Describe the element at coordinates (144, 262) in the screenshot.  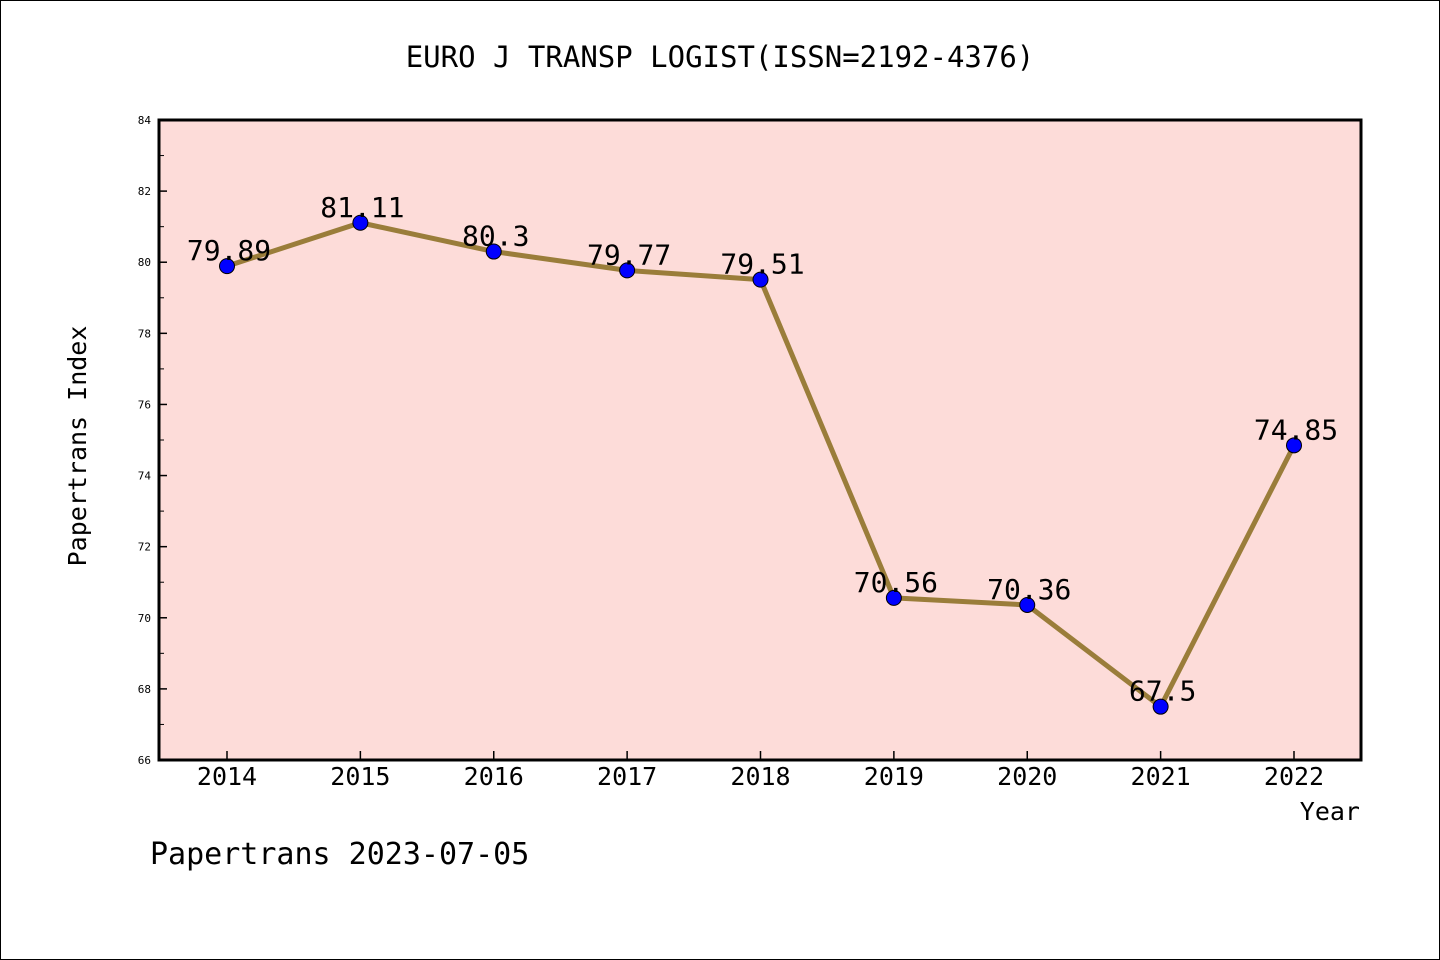
I see `y-tick-label: 80` at that location.